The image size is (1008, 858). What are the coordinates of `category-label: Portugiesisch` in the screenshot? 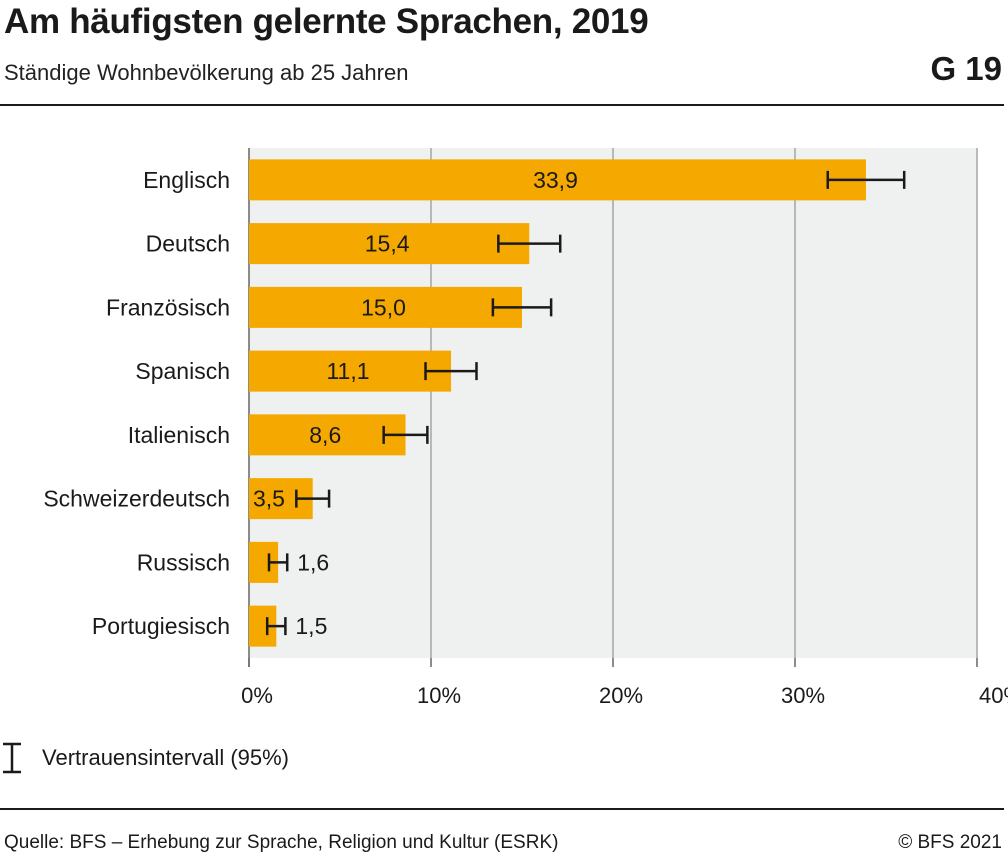 It's located at (161, 626).